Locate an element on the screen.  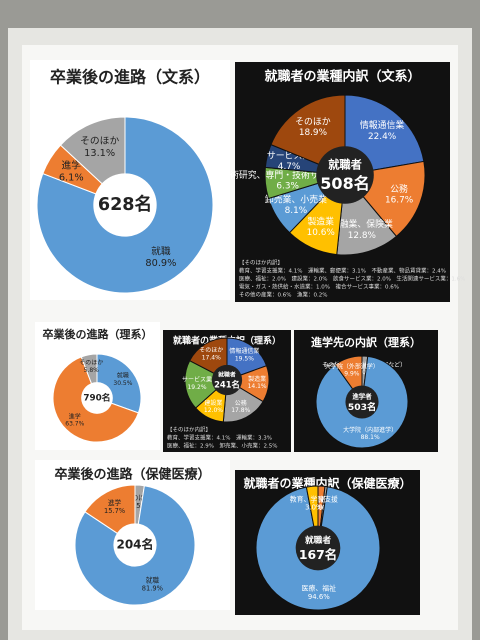
slice-name: 金融業、保険業 is located at coordinates (362, 224).